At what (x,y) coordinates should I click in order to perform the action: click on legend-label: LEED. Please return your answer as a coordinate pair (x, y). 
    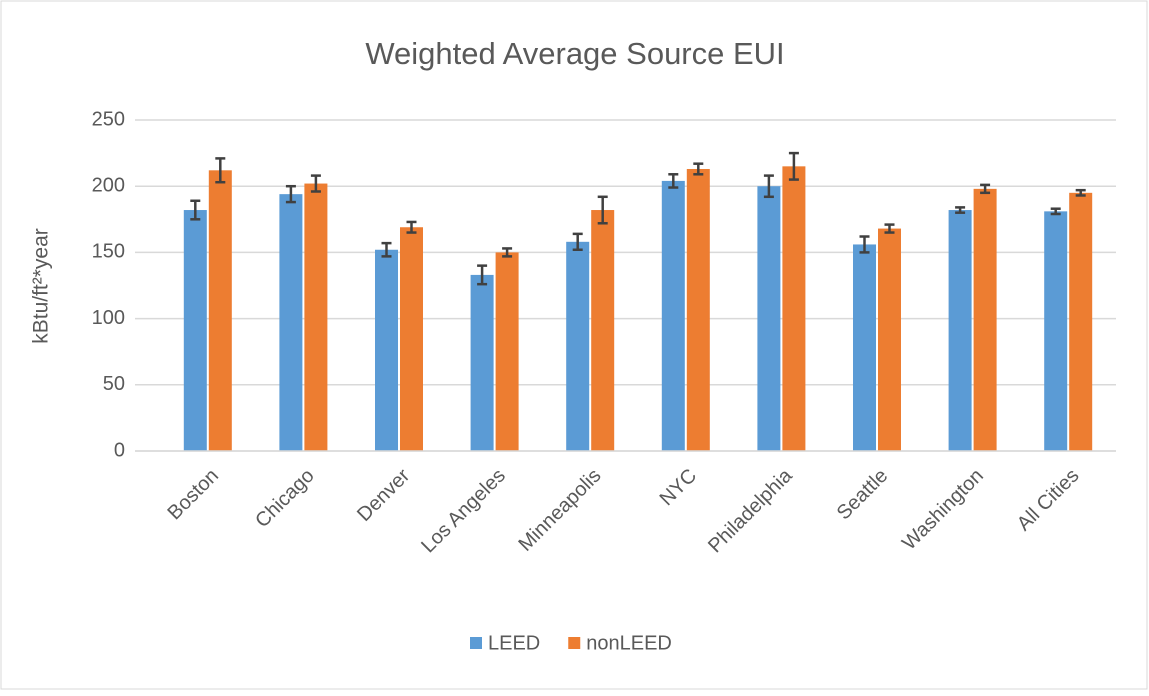
    Looking at the image, I should click on (514, 643).